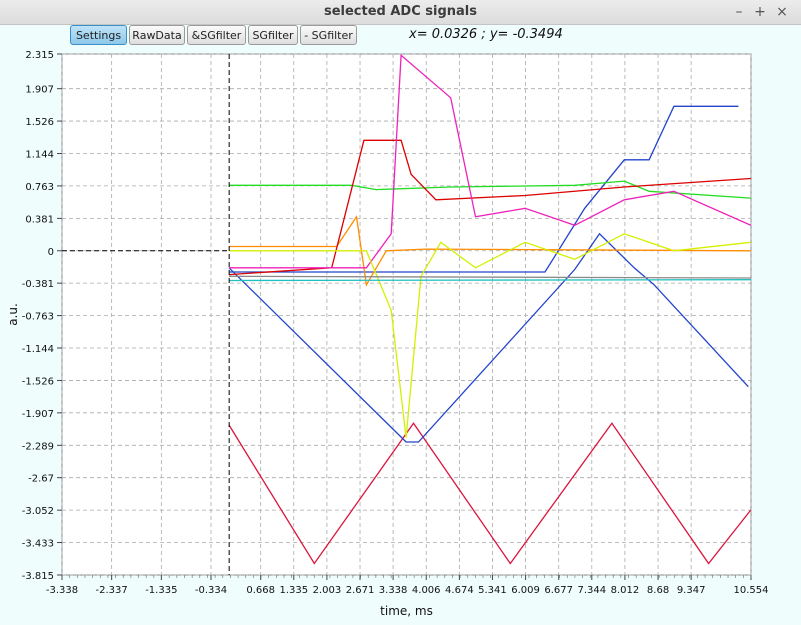 The width and height of the screenshot is (801, 625). Describe the element at coordinates (293, 590) in the screenshot. I see `x-tick-label: 1.335` at that location.